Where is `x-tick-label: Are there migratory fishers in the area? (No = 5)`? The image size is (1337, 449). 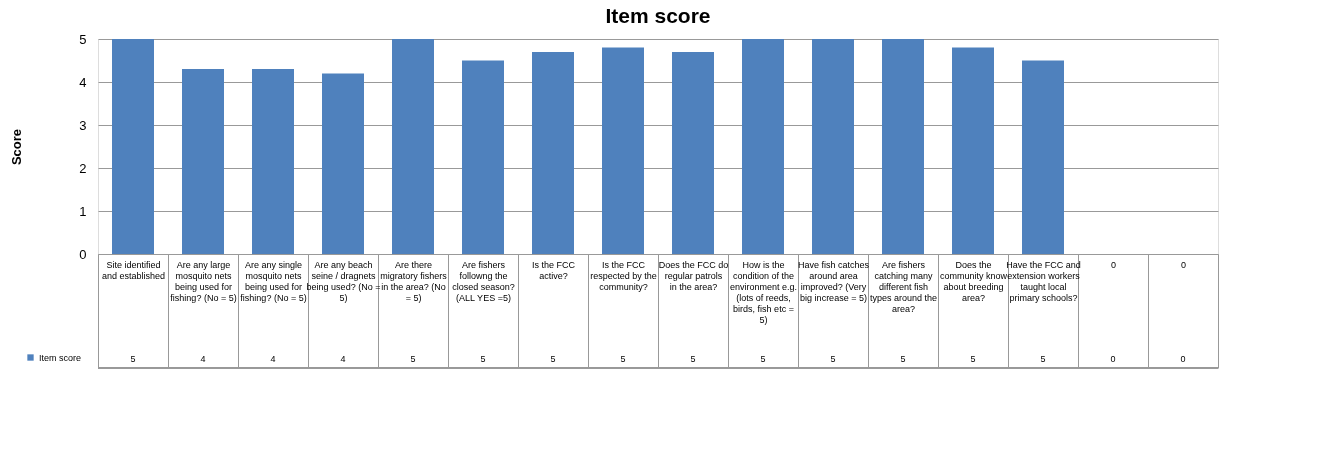
x-tick-label: Are there migratory fishers in the area? (No = 5) is located at coordinates (414, 281).